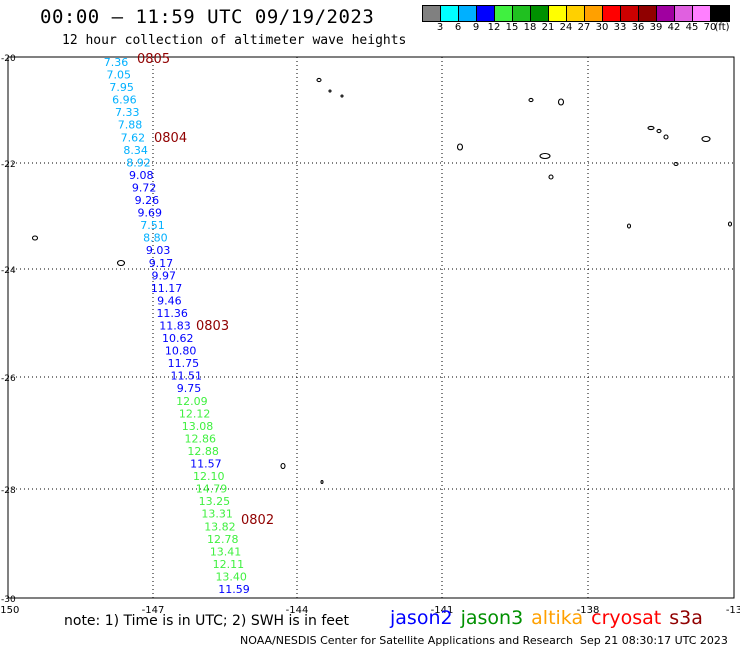  I want to click on track-time-label: 0804, so click(170, 138).